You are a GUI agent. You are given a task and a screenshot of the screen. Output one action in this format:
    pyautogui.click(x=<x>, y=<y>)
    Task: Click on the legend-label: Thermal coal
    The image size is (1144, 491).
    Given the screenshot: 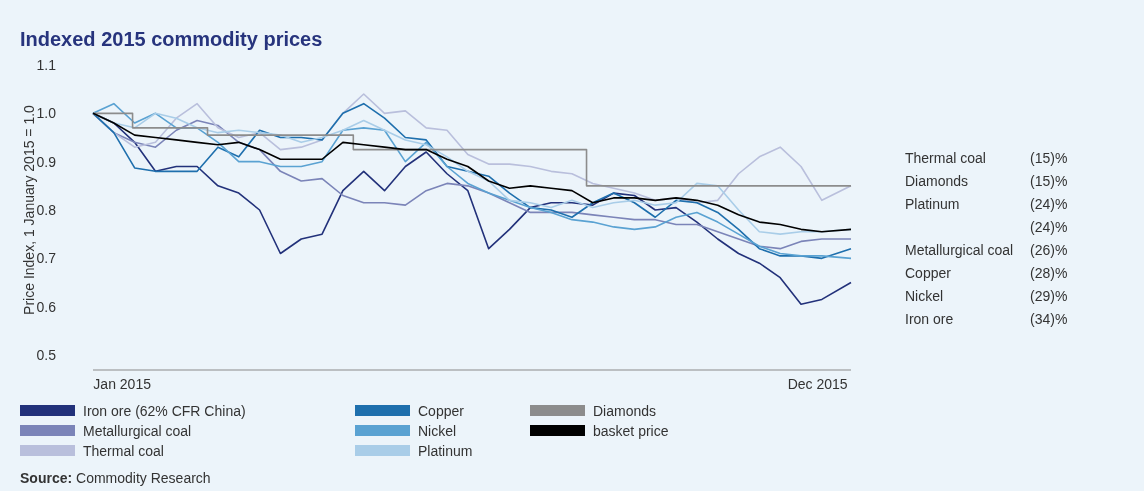 What is the action you would take?
    pyautogui.click(x=123, y=451)
    